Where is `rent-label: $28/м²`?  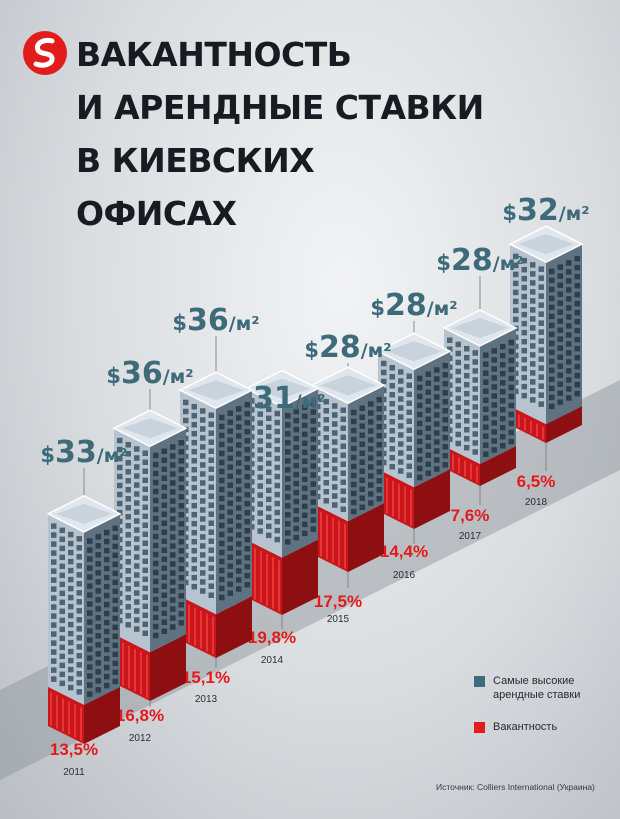
rent-label: $28/м² is located at coordinates (413, 305).